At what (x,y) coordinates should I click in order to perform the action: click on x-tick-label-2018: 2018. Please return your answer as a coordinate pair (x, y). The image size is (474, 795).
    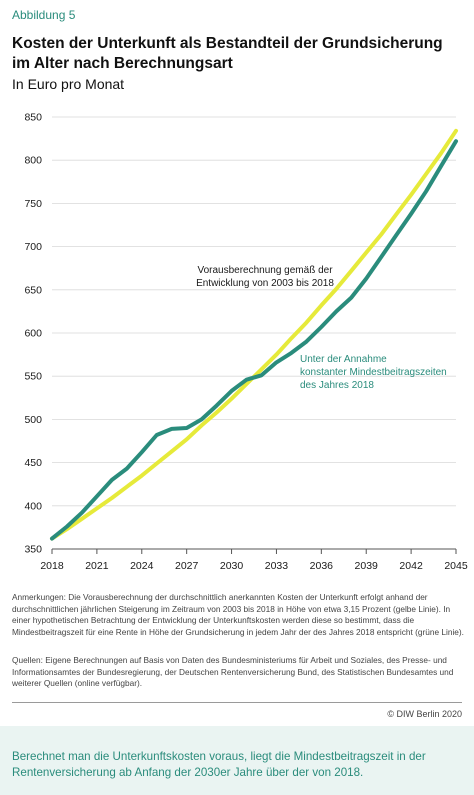
    Looking at the image, I should click on (52, 566).